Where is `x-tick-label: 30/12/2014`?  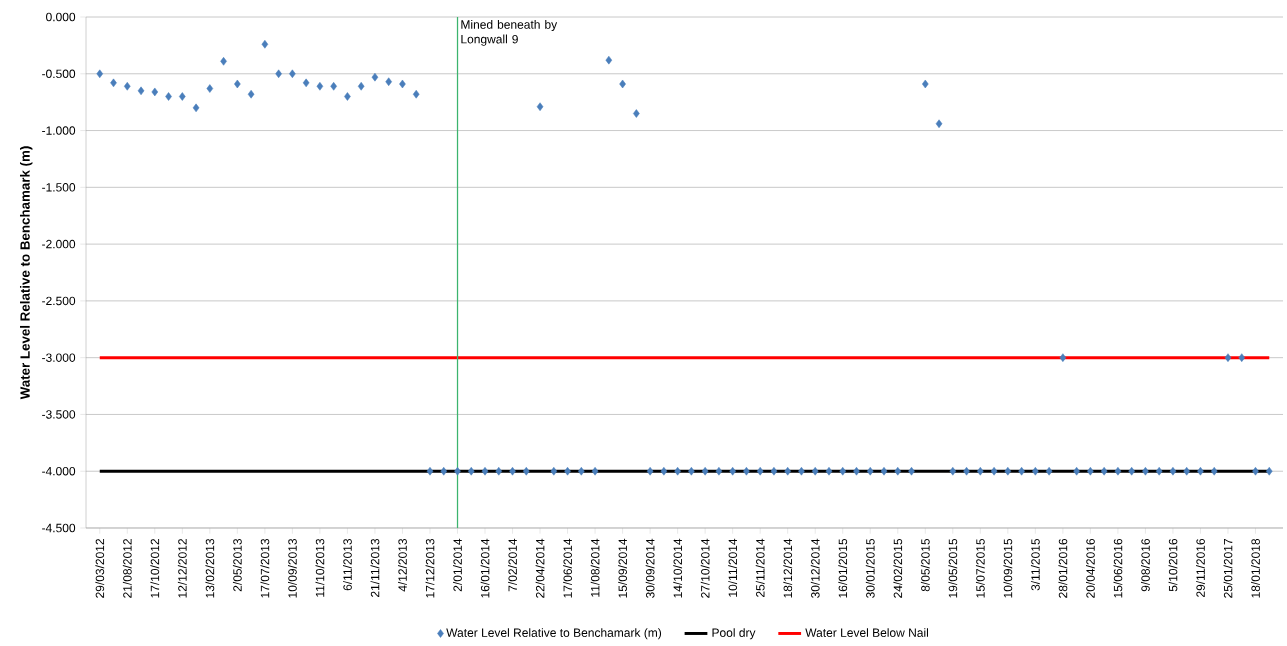
x-tick-label: 30/12/2014 is located at coordinates (815, 568).